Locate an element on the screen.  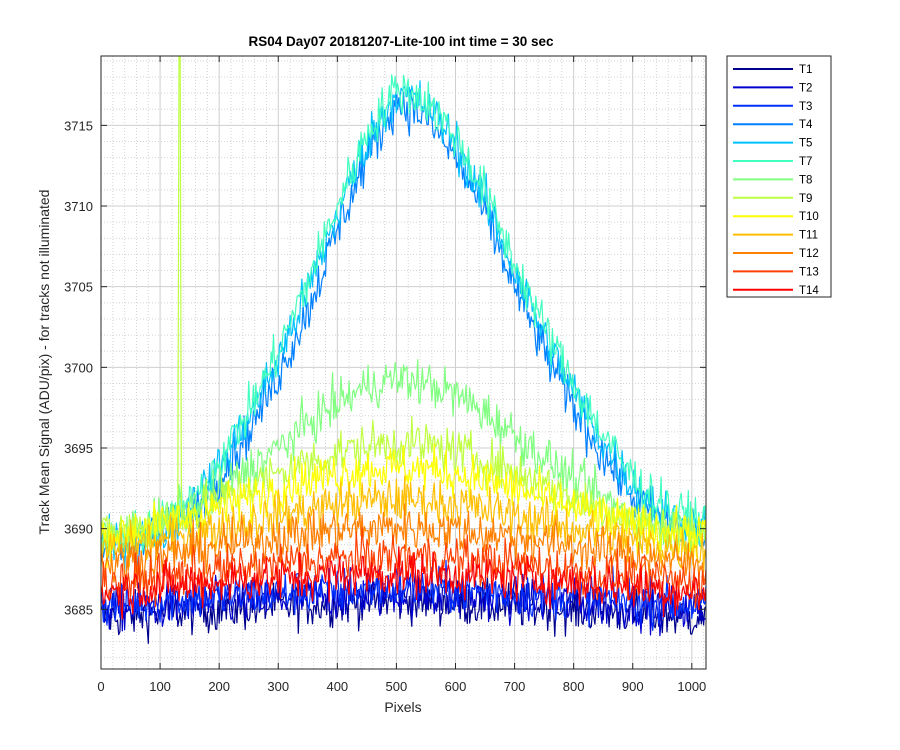
legend-label-t10: T10 is located at coordinates (809, 217).